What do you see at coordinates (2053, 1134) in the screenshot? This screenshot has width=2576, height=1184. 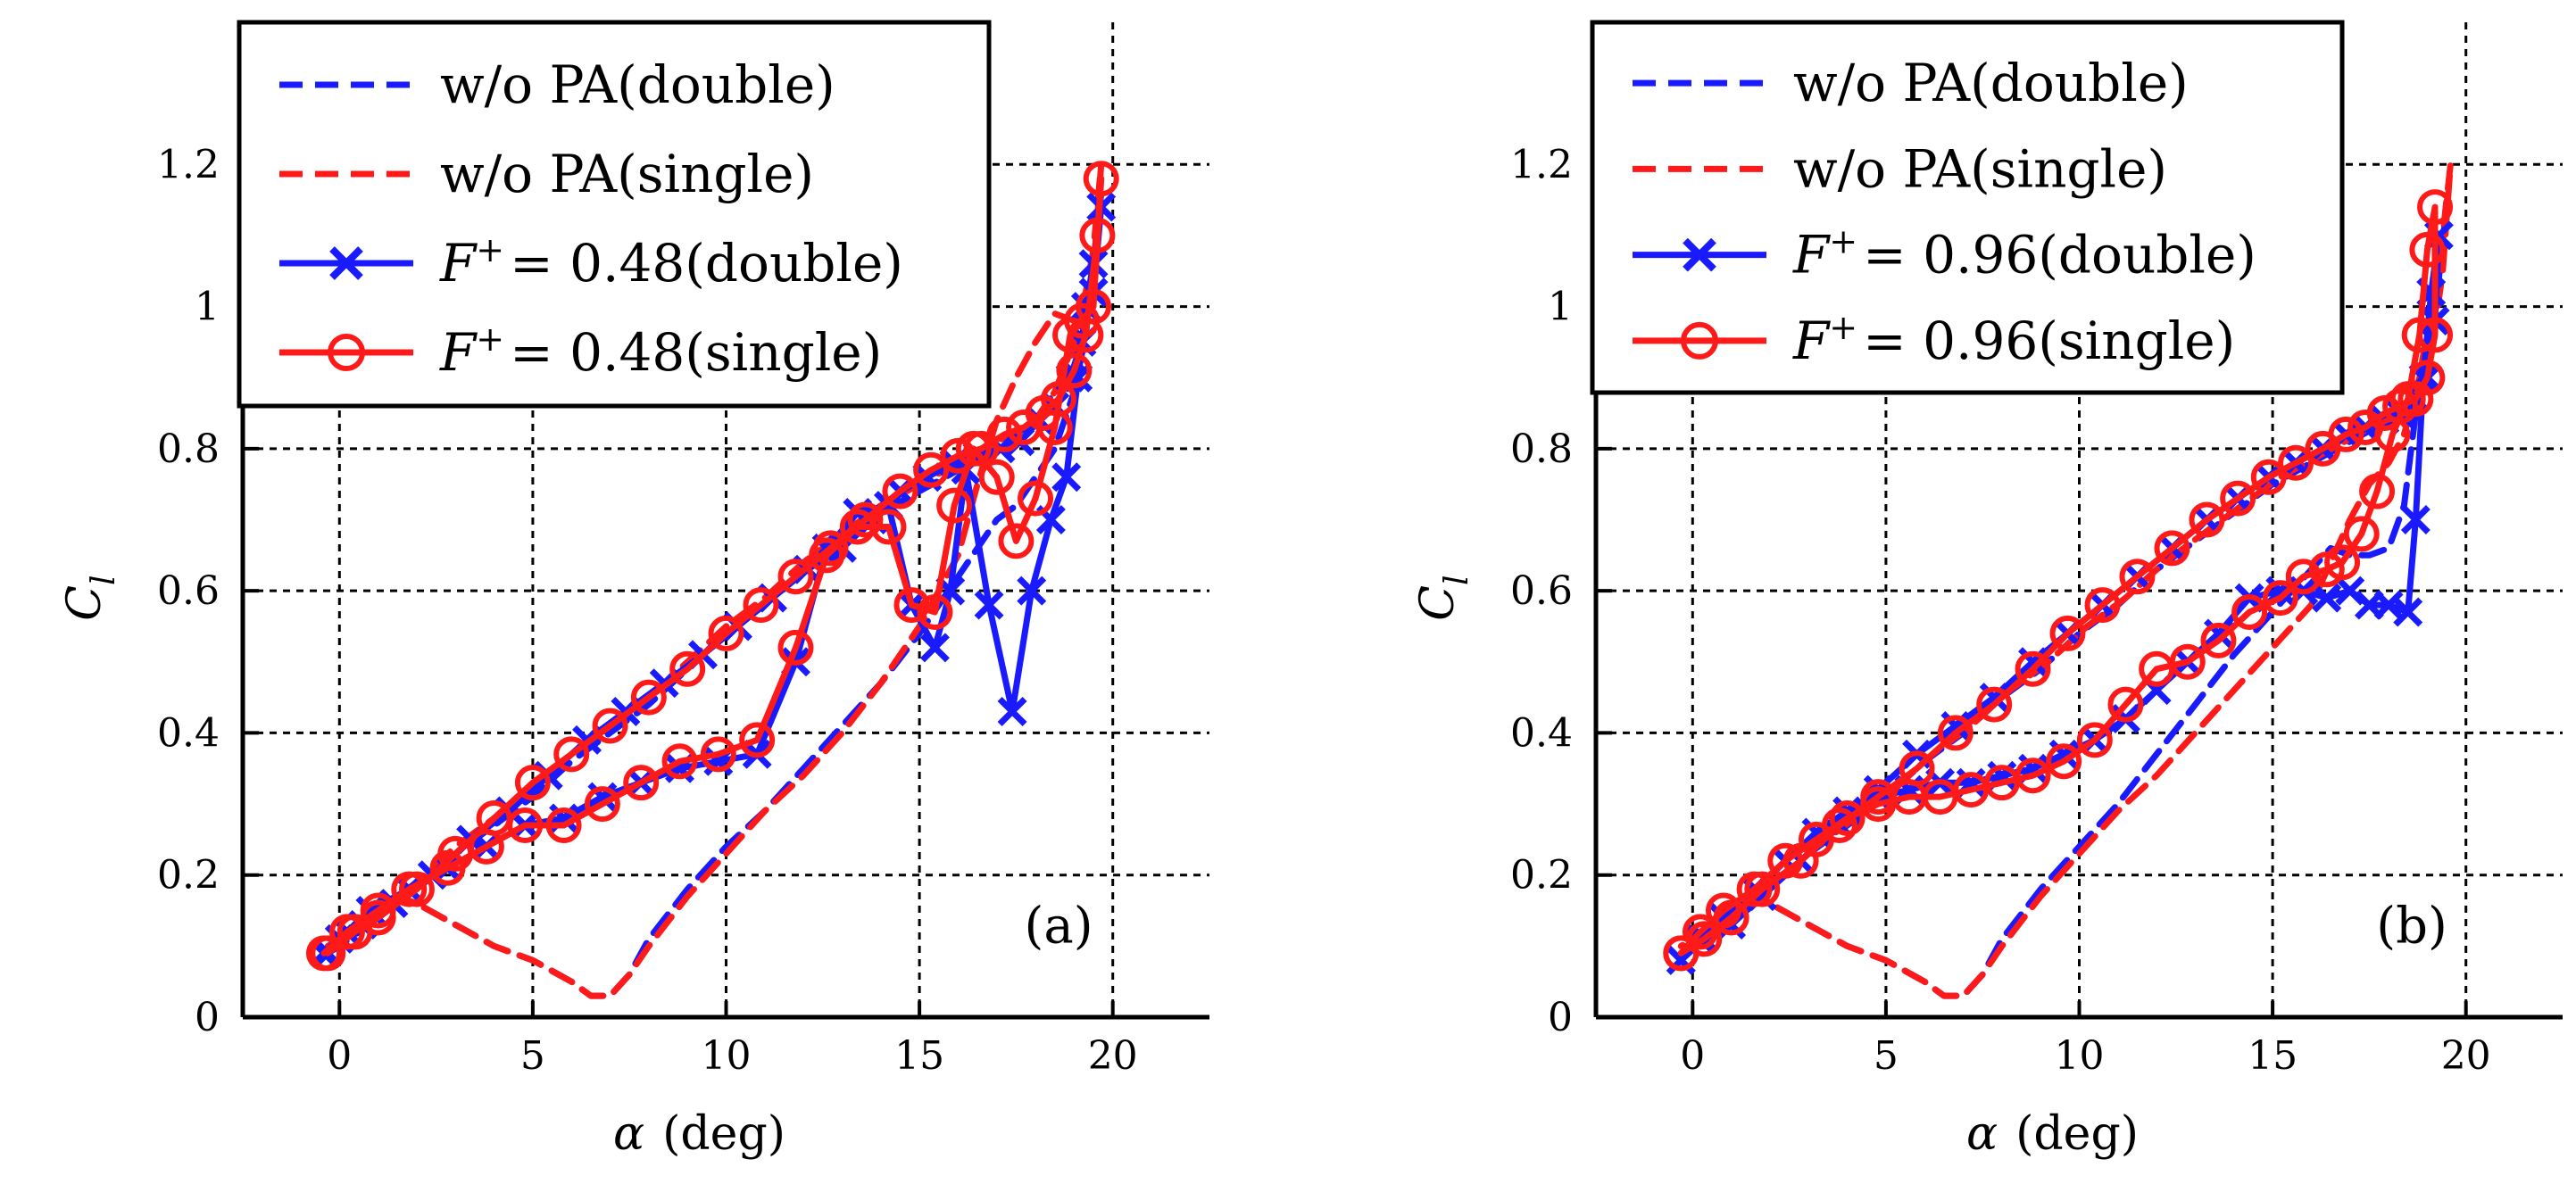 I see `x-axis-label: α (deg)` at bounding box center [2053, 1134].